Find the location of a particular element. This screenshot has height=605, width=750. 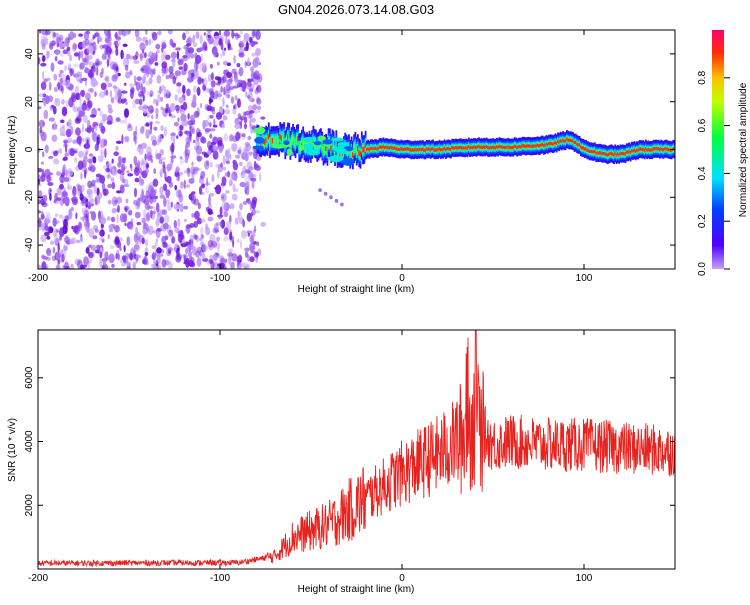

colorbar-tick-label: 0.6 is located at coordinates (702, 125).